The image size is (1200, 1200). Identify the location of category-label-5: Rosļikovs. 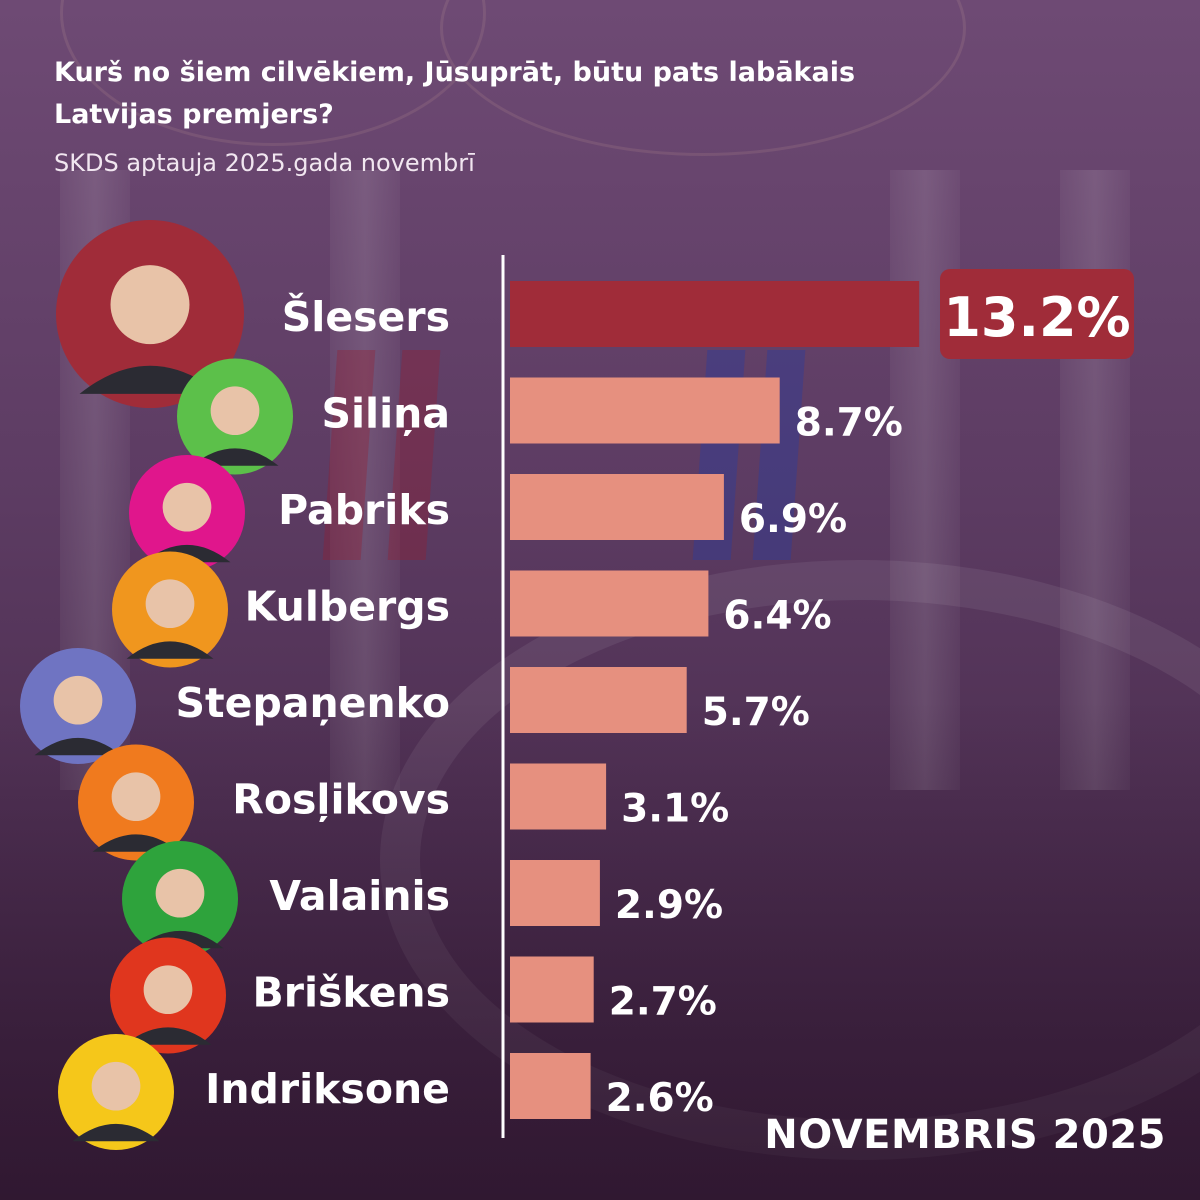
(341, 800).